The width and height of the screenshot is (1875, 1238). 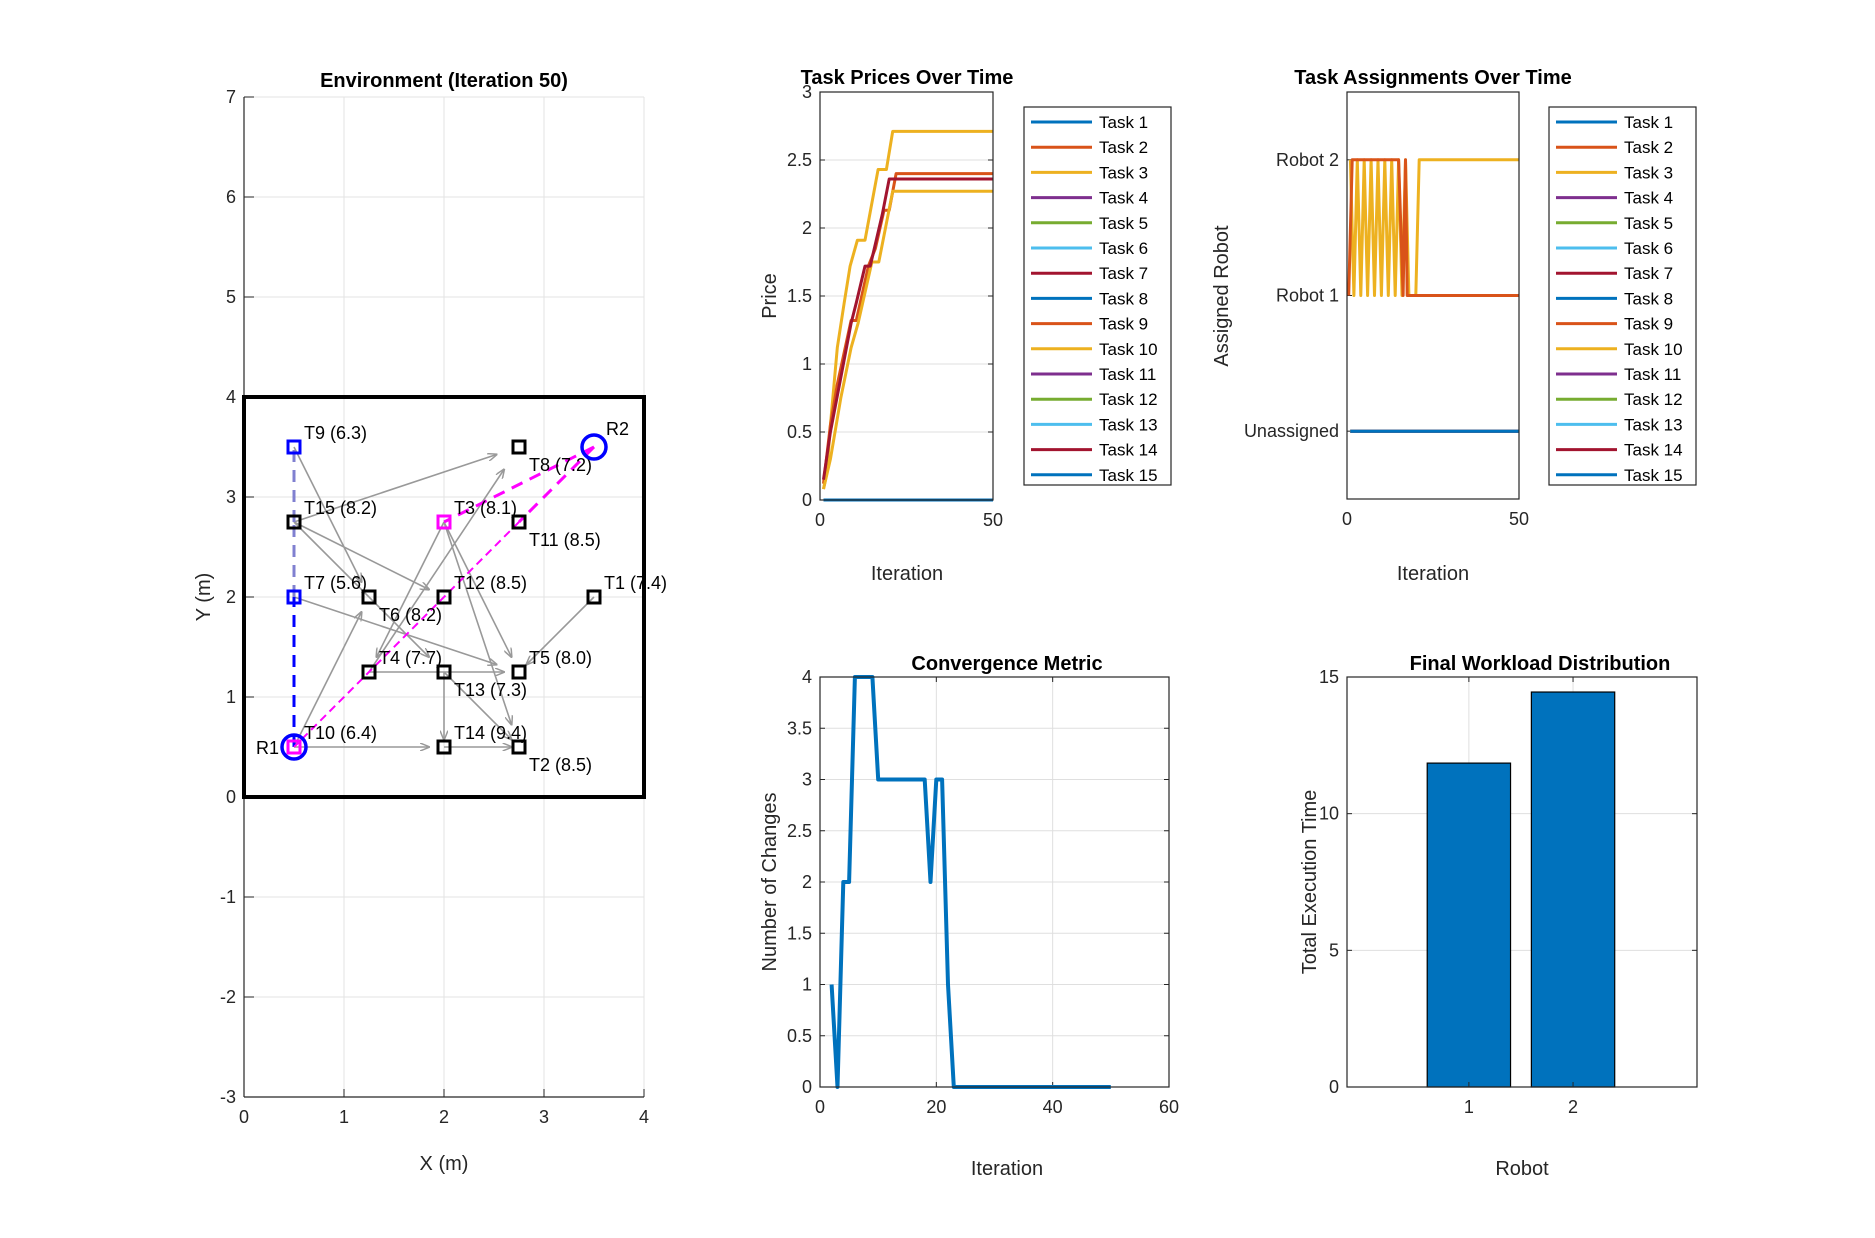 I want to click on x-tick-label: 60, so click(x=1169, y=1107).